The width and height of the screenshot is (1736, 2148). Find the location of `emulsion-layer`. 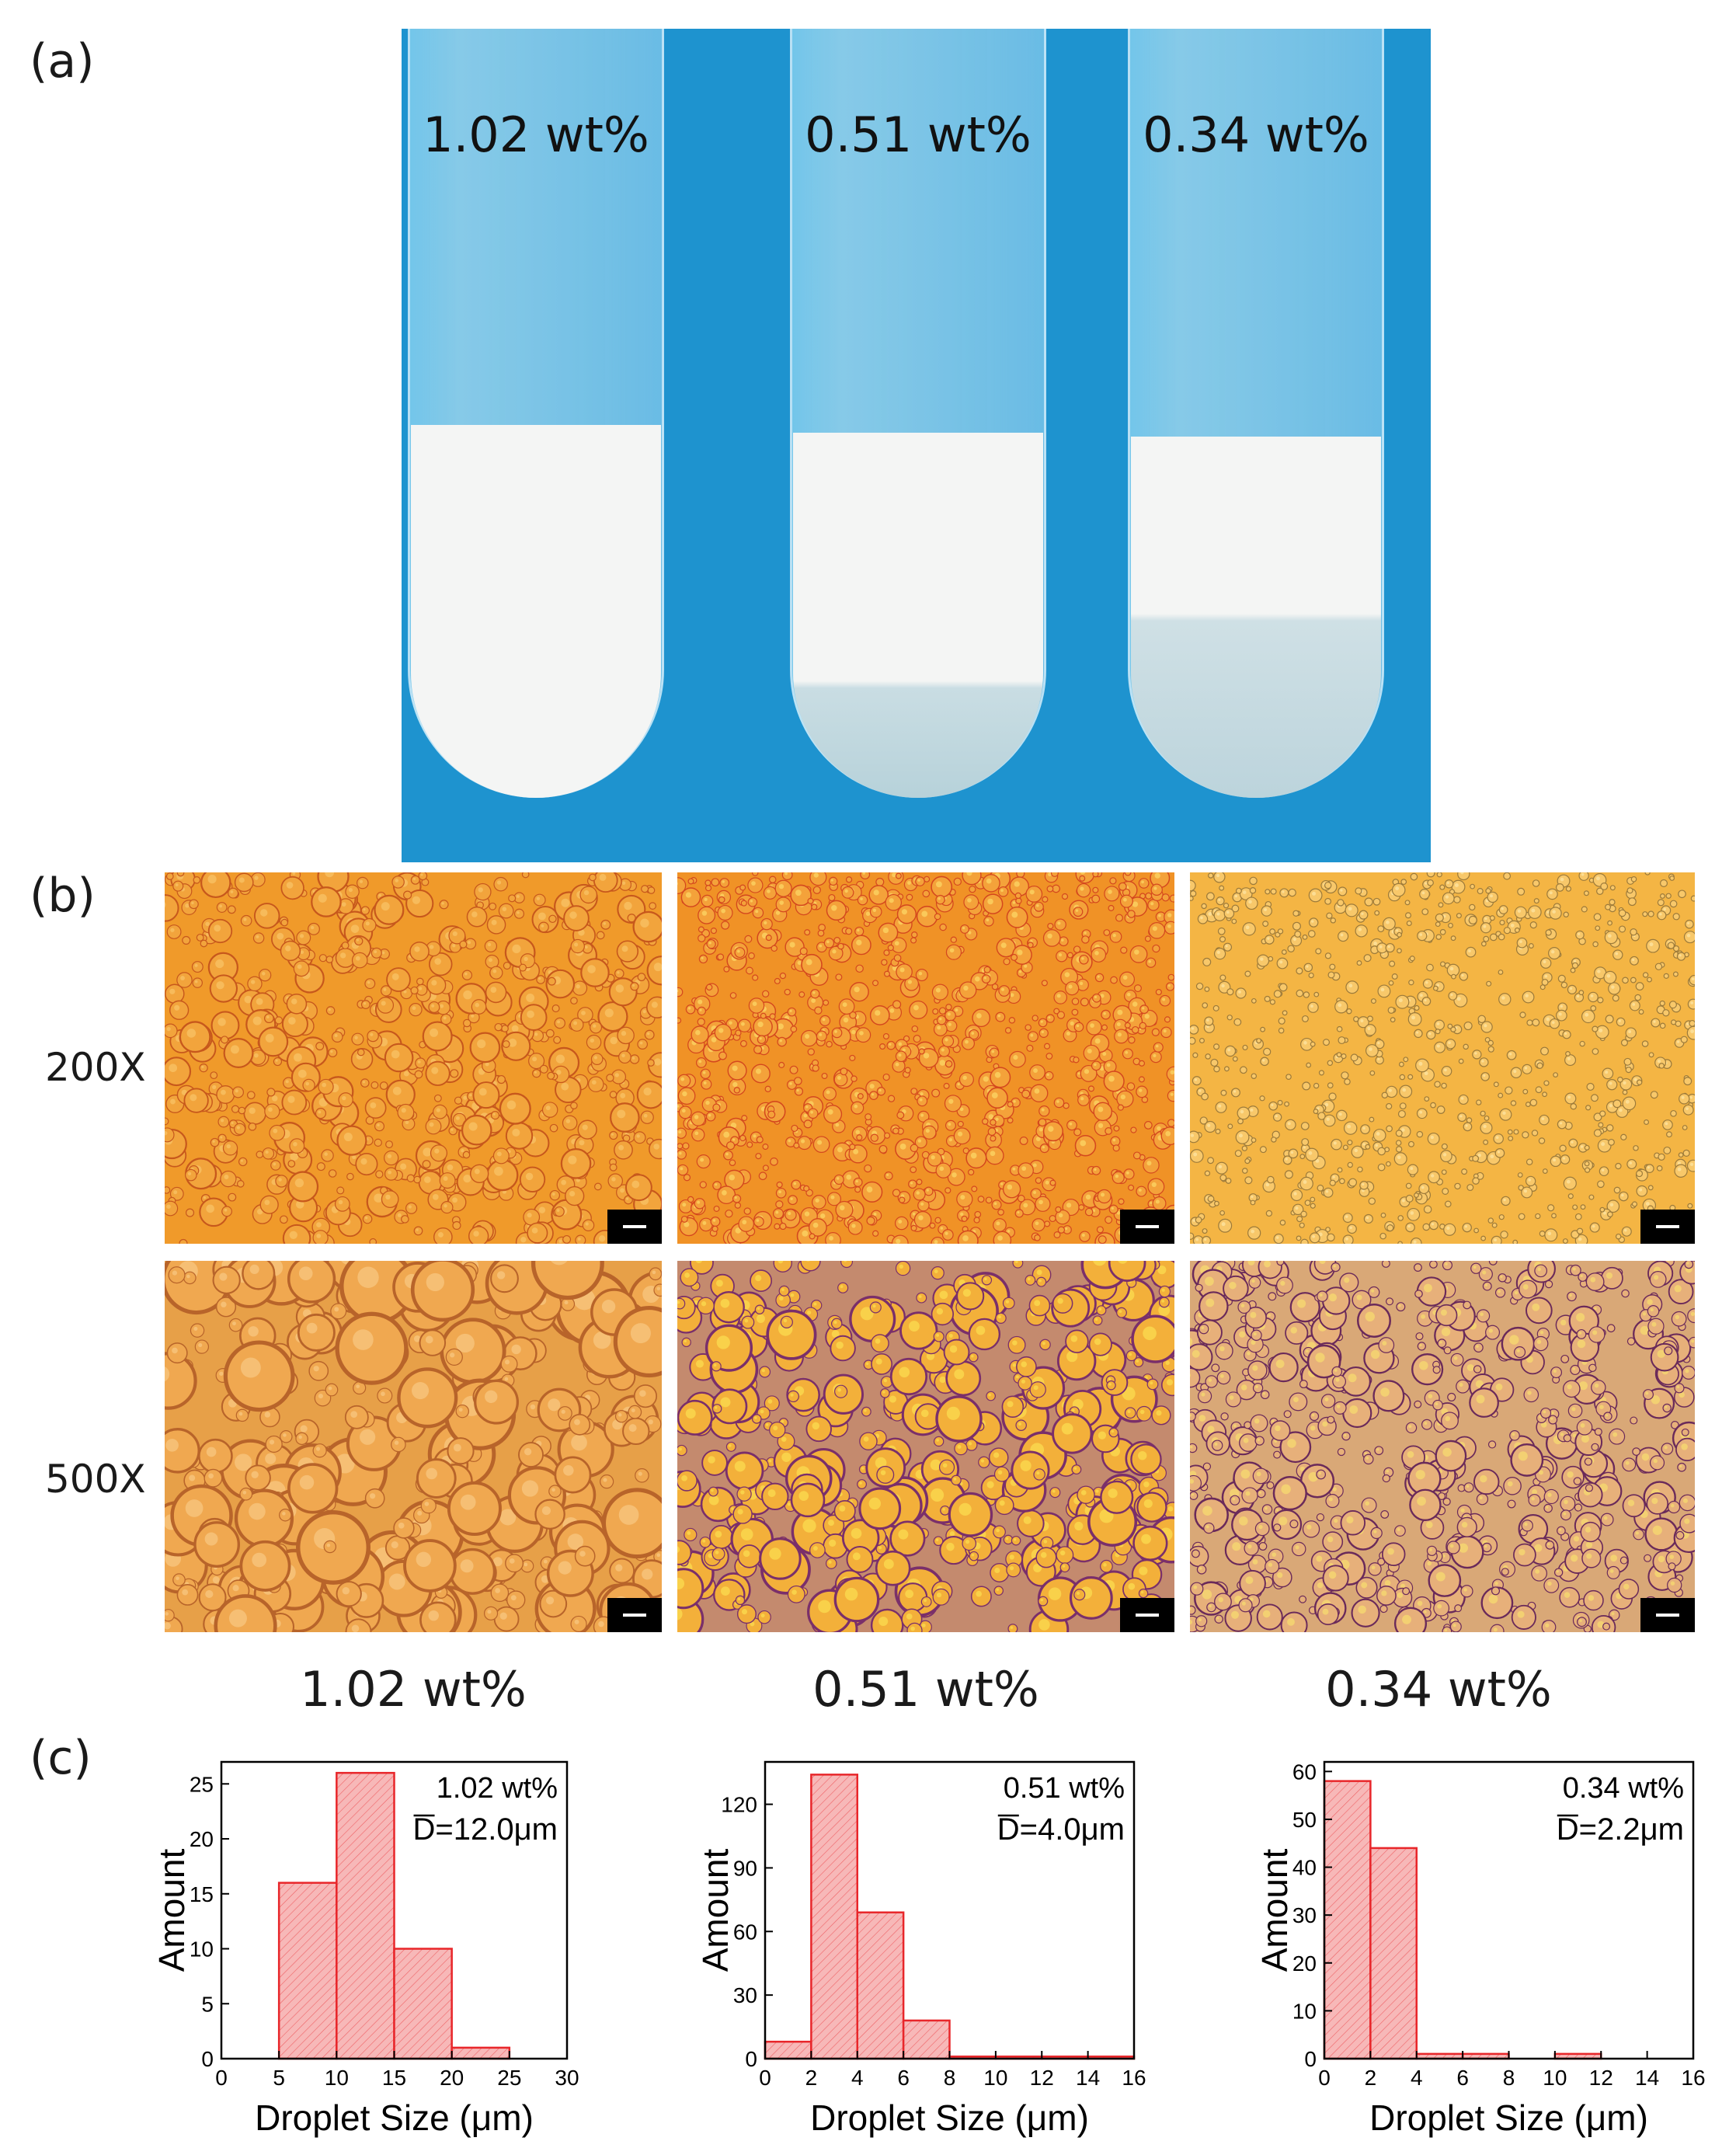

emulsion-layer is located at coordinates (536, 612).